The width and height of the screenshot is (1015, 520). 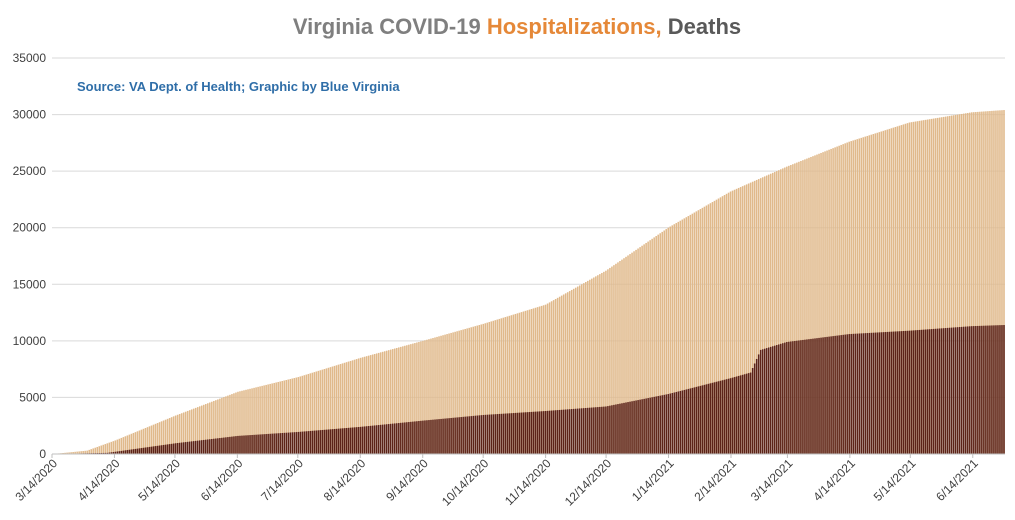 I want to click on x-tick-label: 1/14/2021, so click(x=653, y=480).